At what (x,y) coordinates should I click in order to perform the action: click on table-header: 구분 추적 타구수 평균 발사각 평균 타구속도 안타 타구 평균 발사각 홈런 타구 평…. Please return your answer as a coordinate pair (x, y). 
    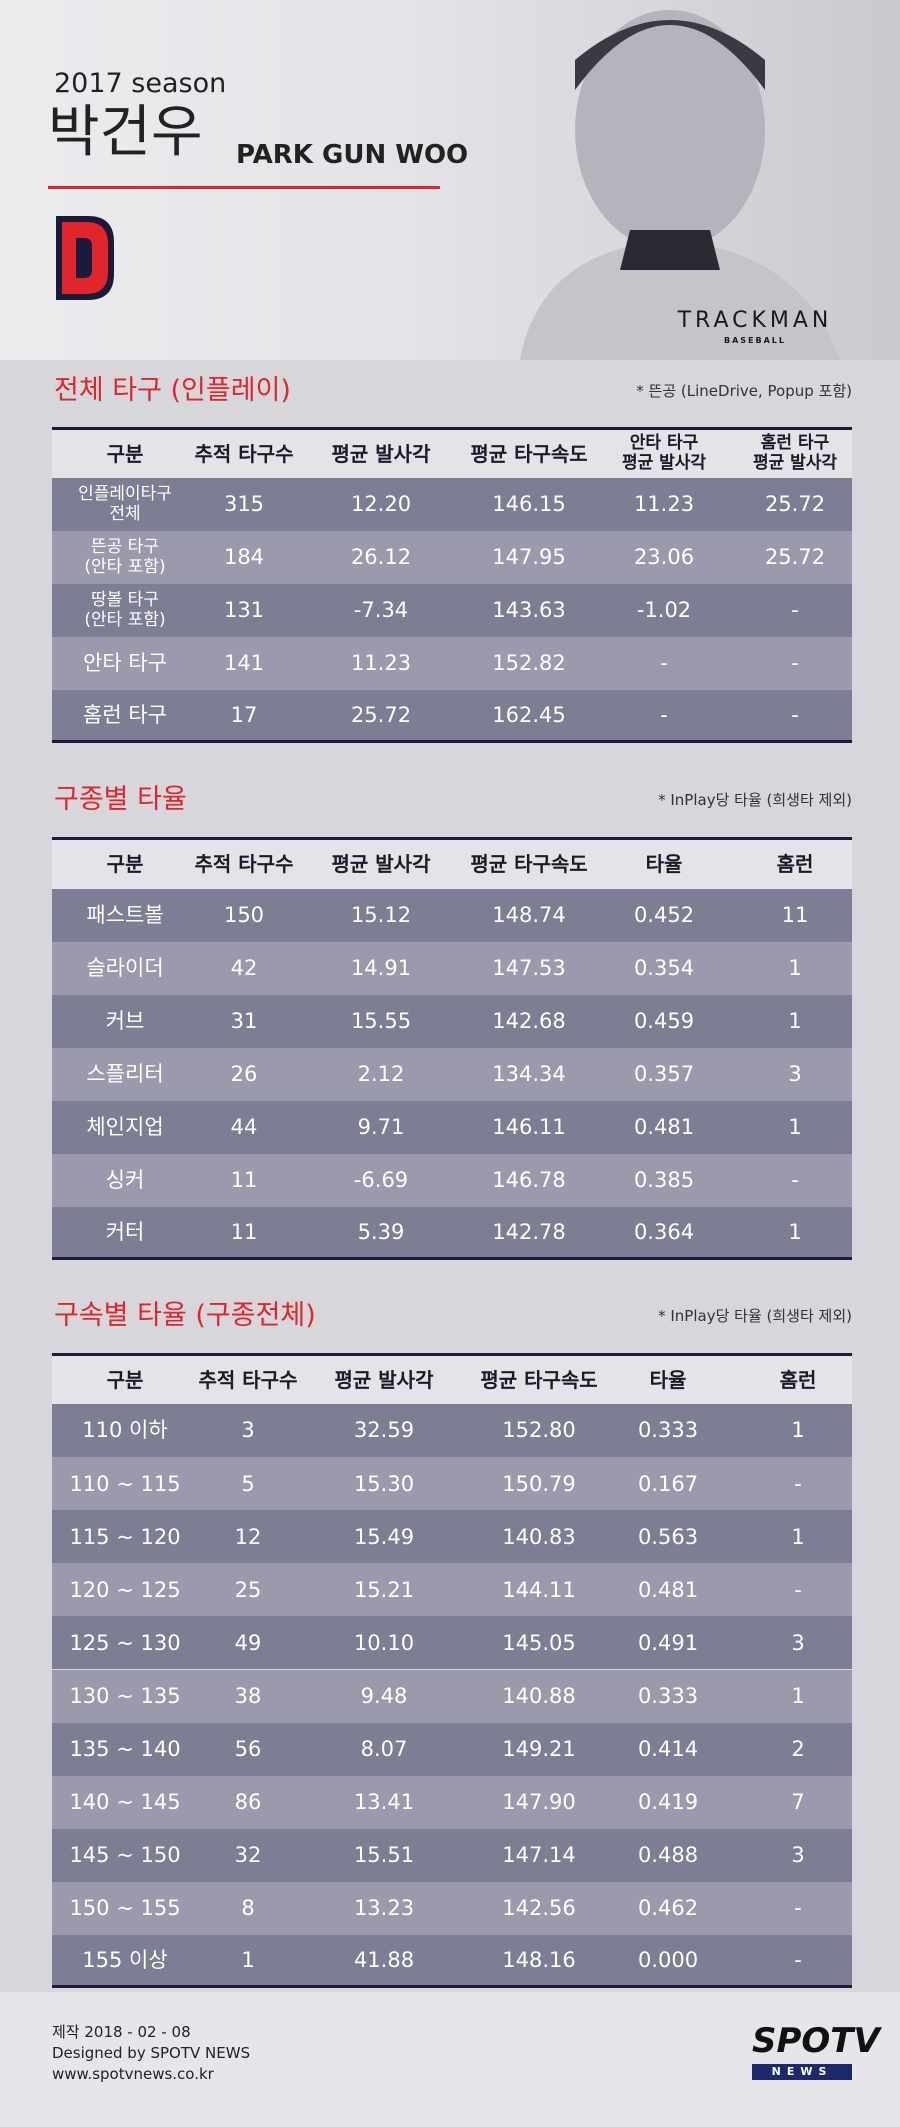
    Looking at the image, I should click on (452, 452).